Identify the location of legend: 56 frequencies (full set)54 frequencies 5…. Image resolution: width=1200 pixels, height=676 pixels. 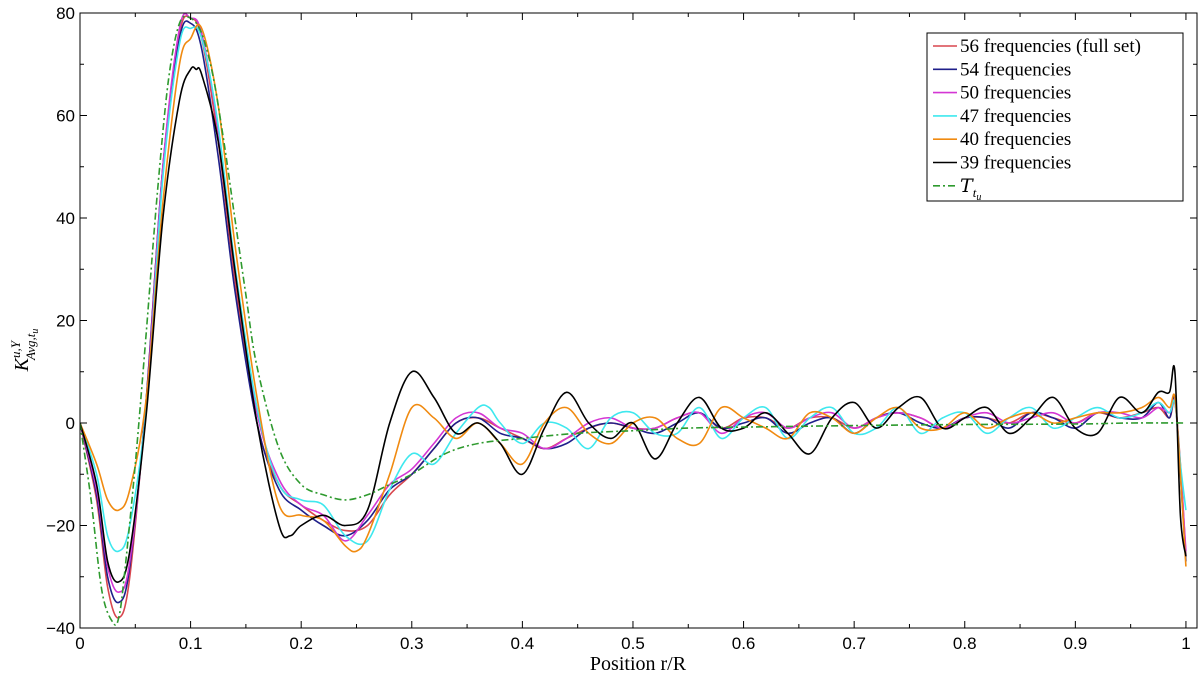
(1055, 117).